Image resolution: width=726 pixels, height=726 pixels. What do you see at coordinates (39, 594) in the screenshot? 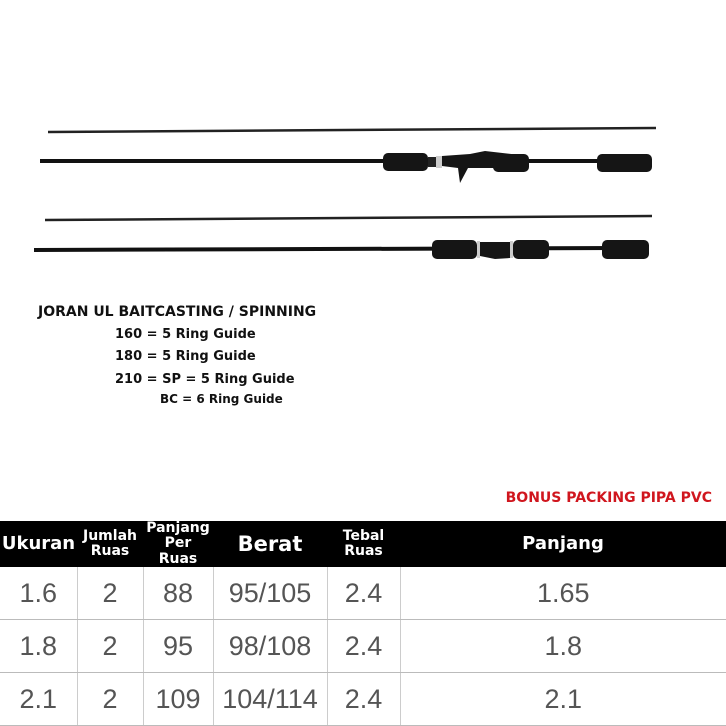
I see `cell-ukuran: 1.6` at bounding box center [39, 594].